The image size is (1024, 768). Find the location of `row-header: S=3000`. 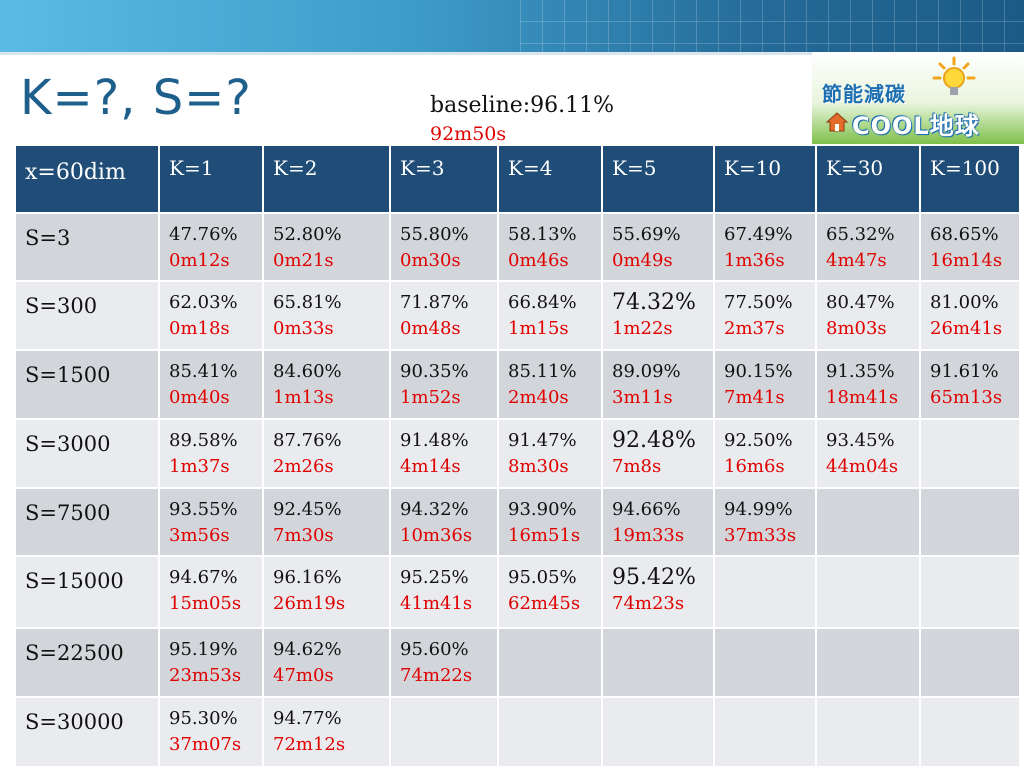

row-header: S=3000 is located at coordinates (87, 453).